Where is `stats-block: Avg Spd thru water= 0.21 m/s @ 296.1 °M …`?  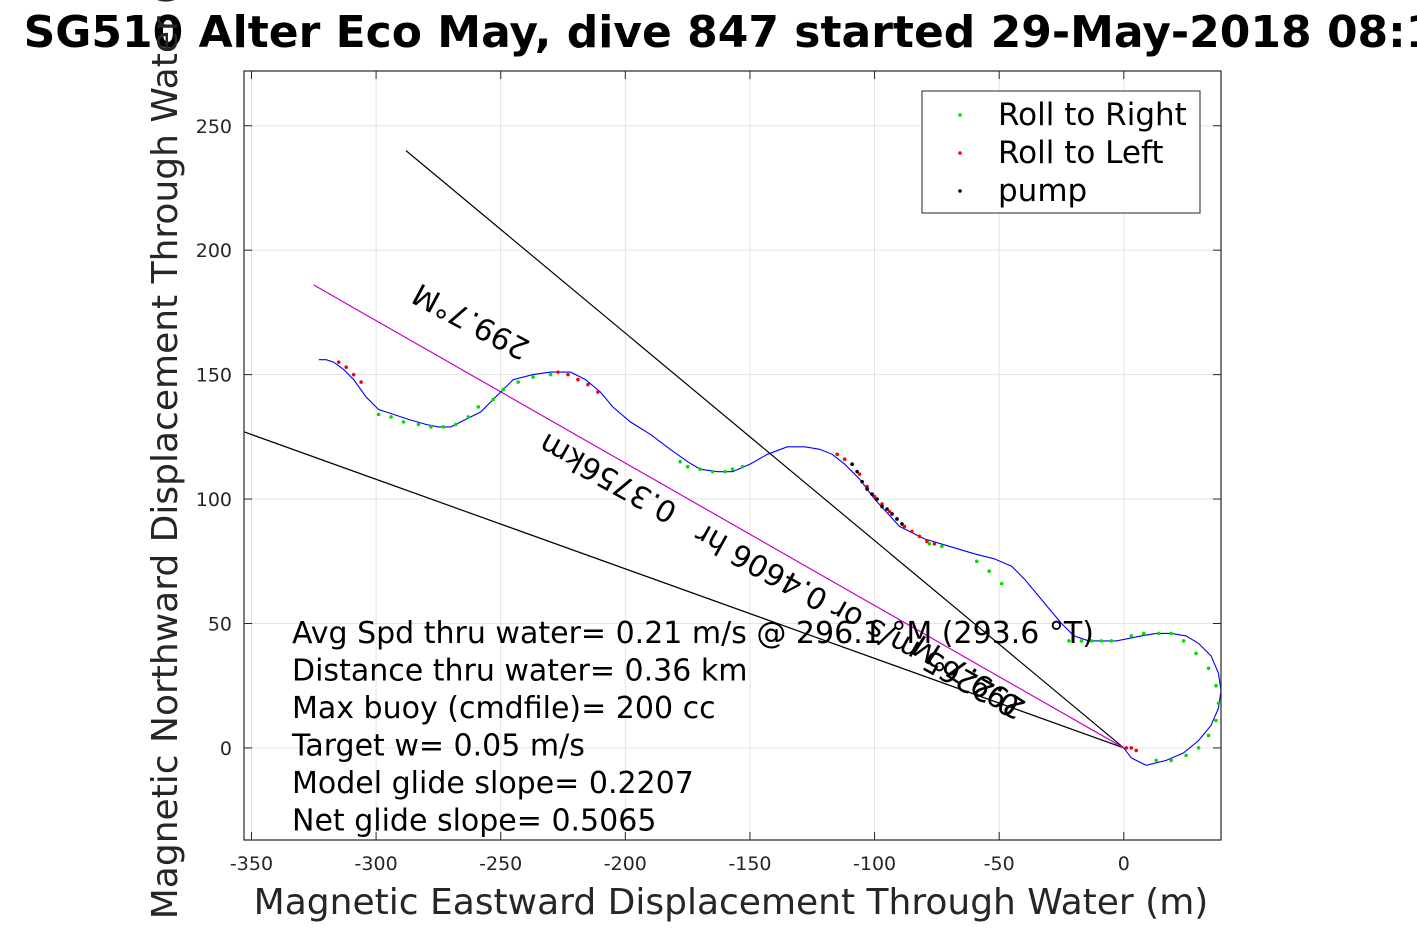
stats-block: Avg Spd thru water= 0.21 m/s @ 296.1 °M … is located at coordinates (692, 727).